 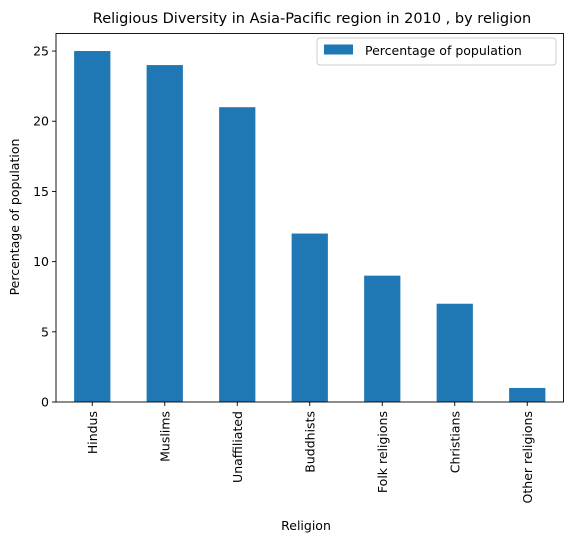 I want to click on y-tick-label: 20, so click(x=41, y=121).